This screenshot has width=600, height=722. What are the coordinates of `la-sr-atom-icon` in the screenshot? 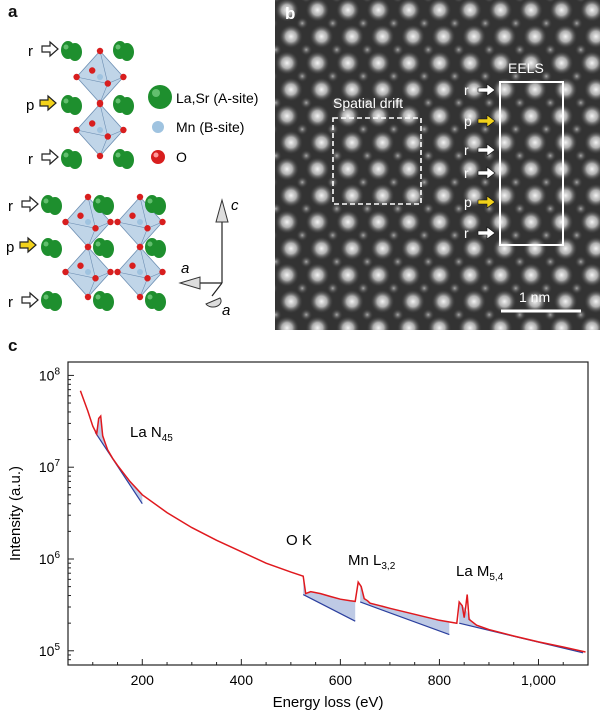 It's located at (160, 97).